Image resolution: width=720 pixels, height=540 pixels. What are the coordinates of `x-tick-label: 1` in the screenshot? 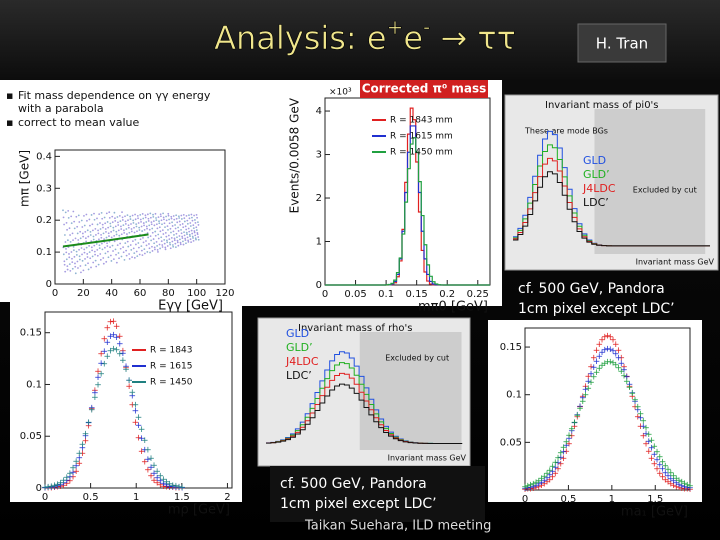 It's located at (612, 499).